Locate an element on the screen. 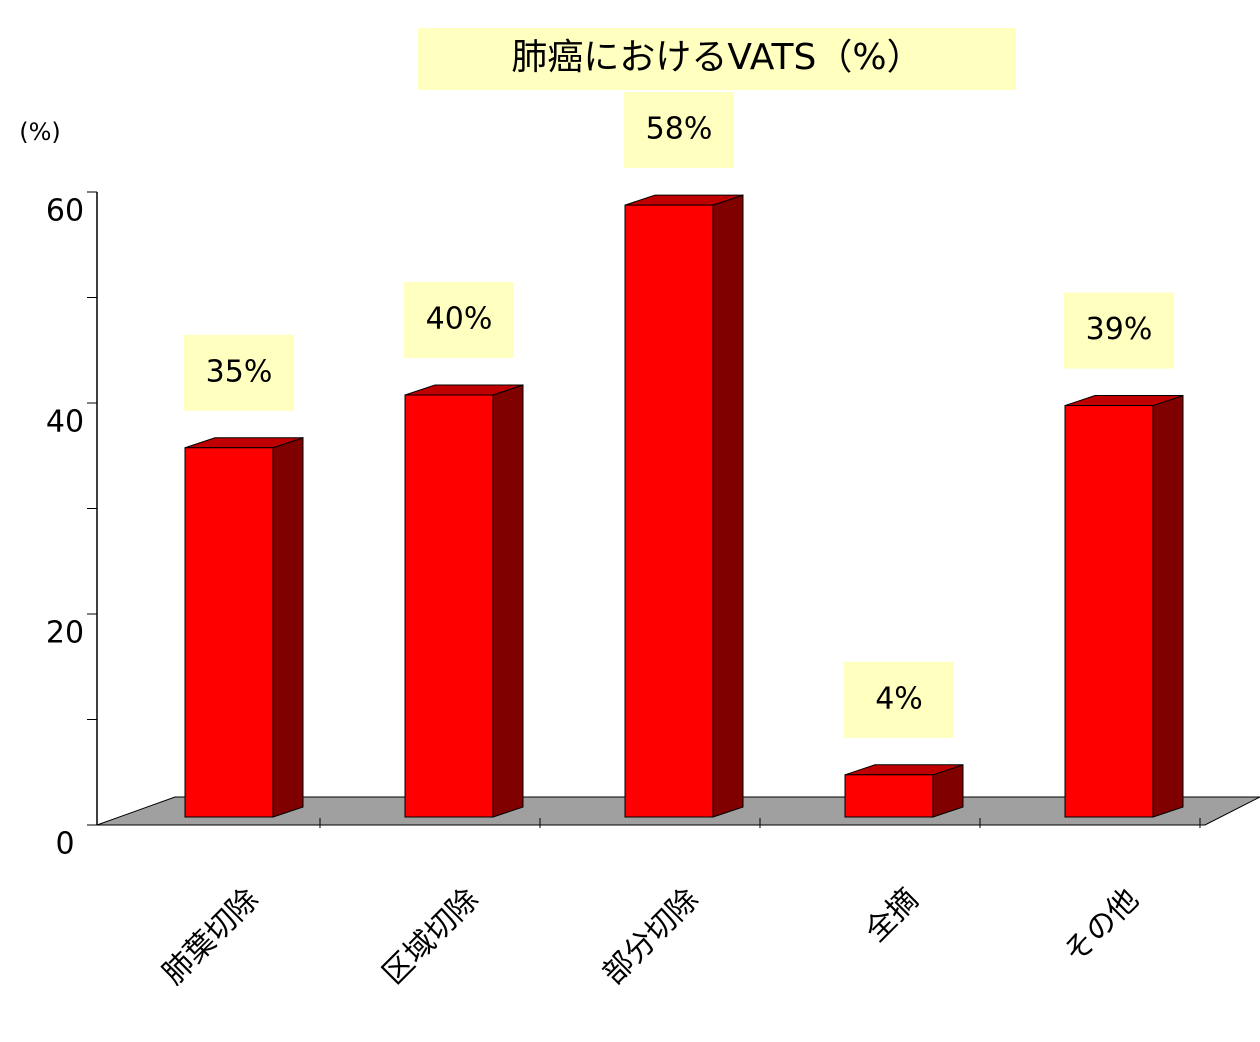 This screenshot has height=1042, width=1260. title-box is located at coordinates (717, 59).